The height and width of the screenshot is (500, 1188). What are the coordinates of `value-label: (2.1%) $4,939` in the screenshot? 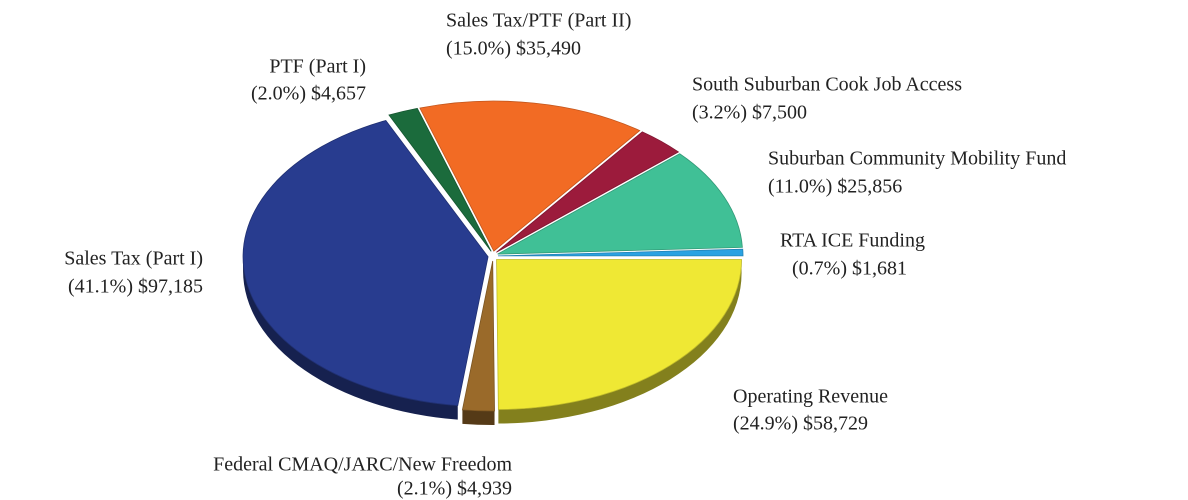 It's located at (454, 489).